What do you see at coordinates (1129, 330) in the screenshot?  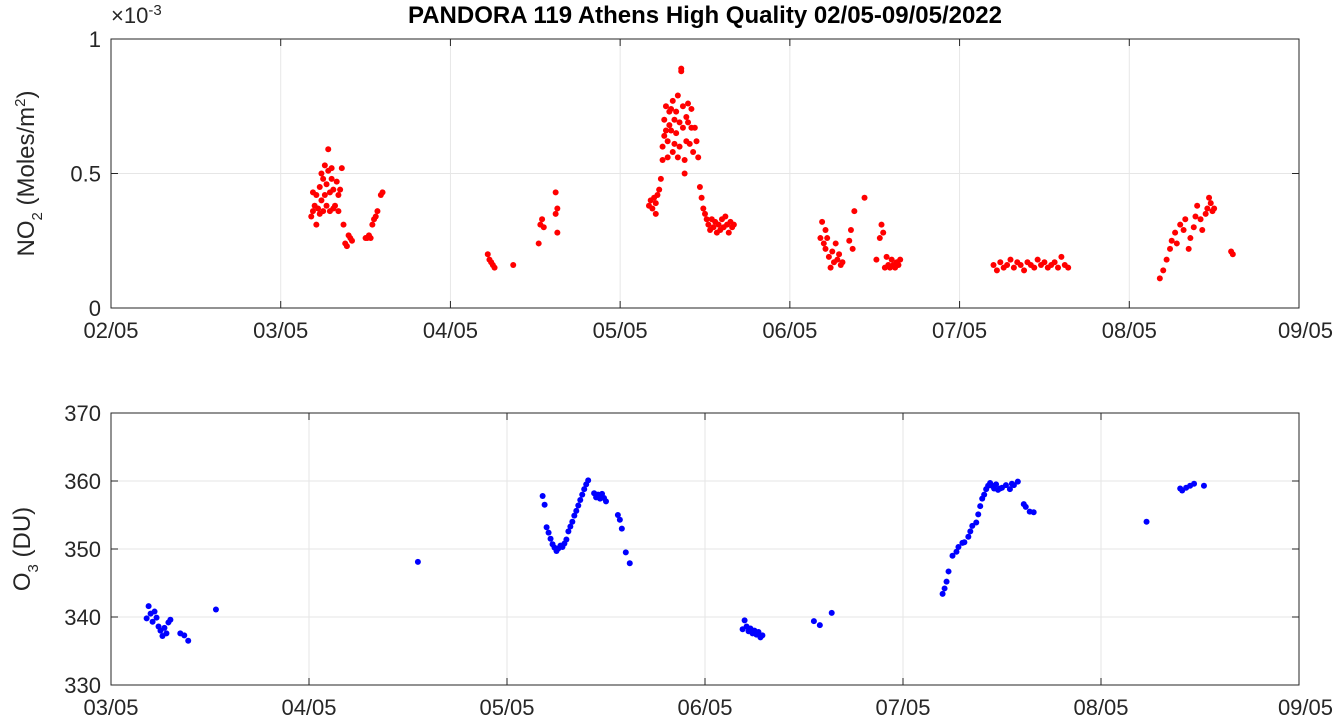 I see `no2-x-tick-label: 08/05` at bounding box center [1129, 330].